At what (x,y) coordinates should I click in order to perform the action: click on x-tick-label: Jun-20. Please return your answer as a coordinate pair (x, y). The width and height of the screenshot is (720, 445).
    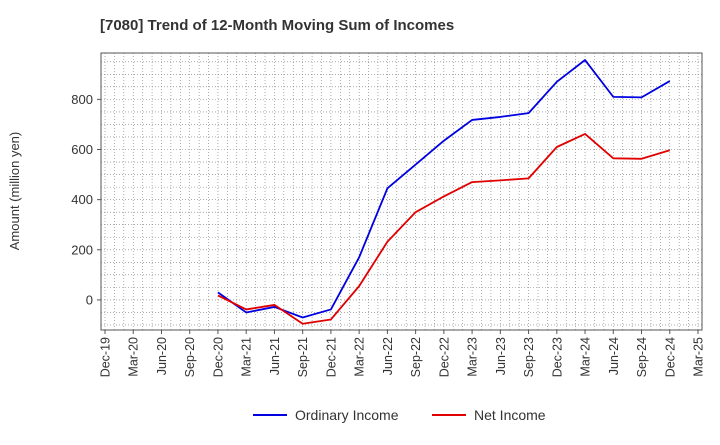
    Looking at the image, I should click on (162, 356).